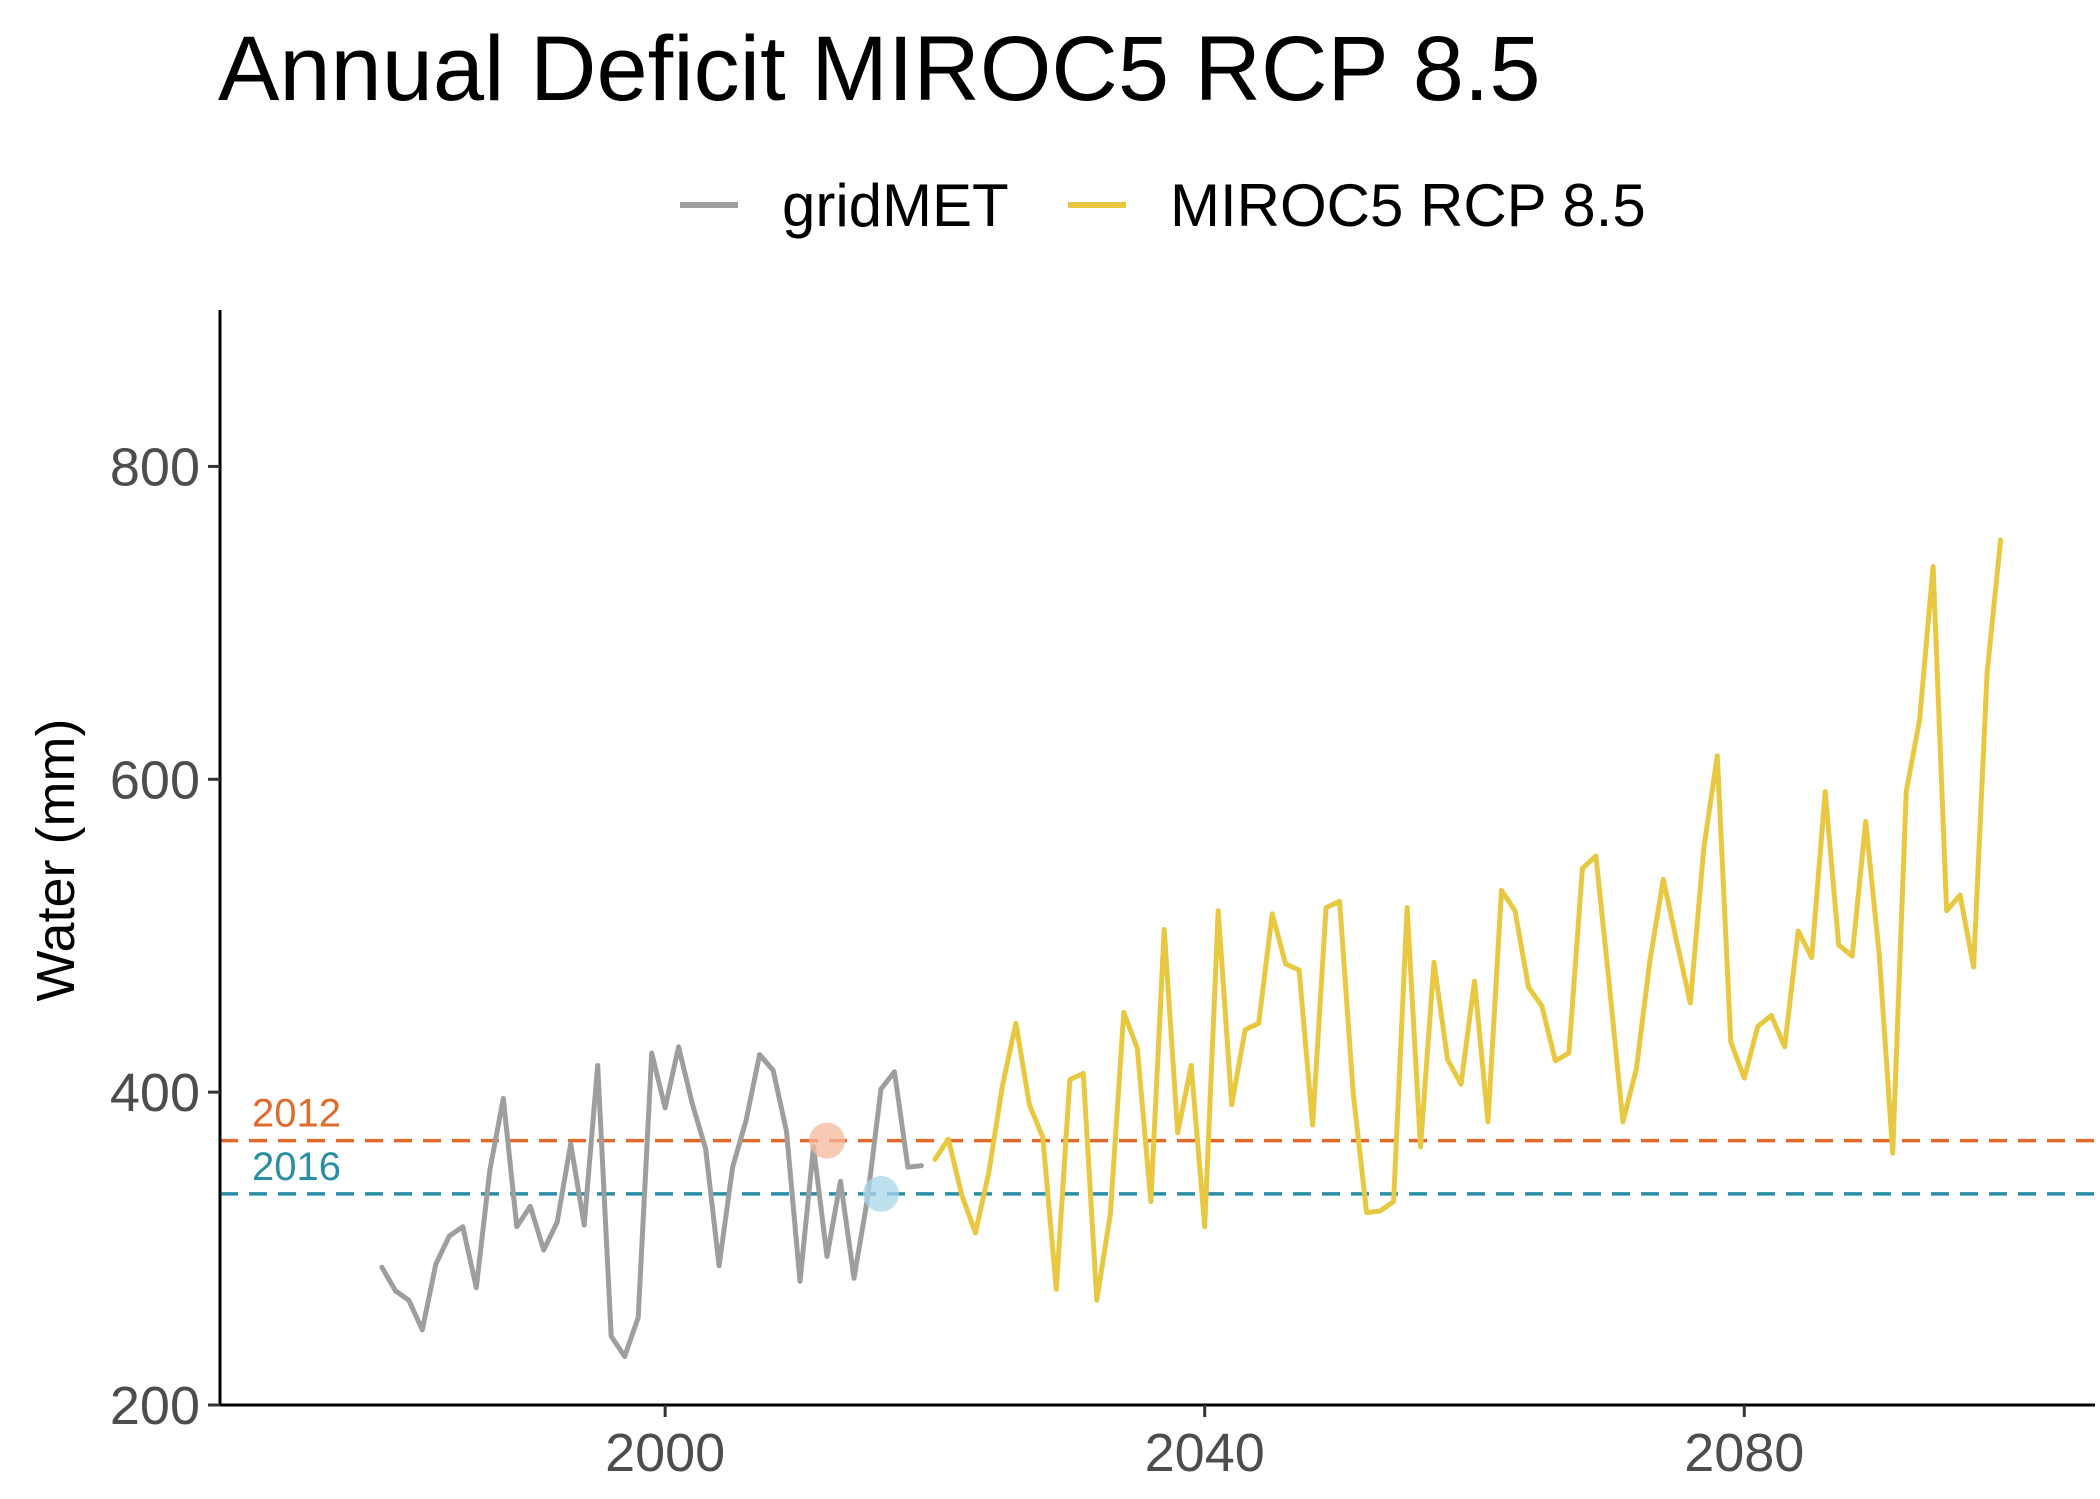 Image resolution: width=2100 pixels, height=1499 pixels. Describe the element at coordinates (296, 1167) in the screenshot. I see `reference-label-2016: 2016` at that location.